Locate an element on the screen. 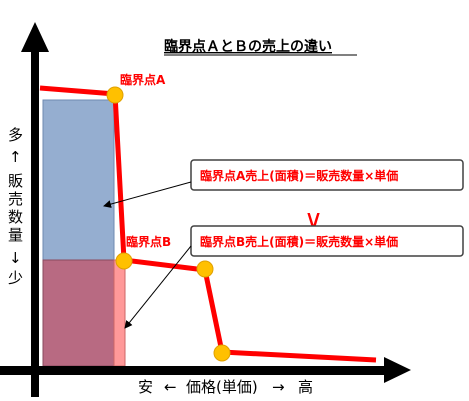  diagram-title: 臨界点ＡとＢの売上の違い is located at coordinates (248, 46).